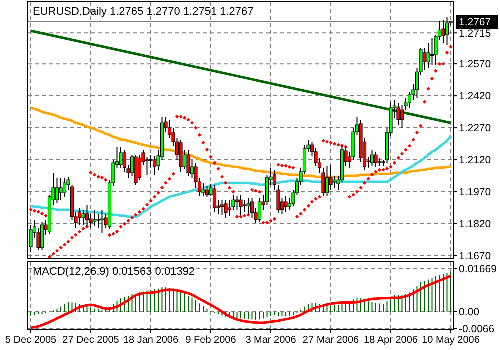 The height and width of the screenshot is (350, 500). Describe the element at coordinates (151, 340) in the screenshot. I see `x-tick-label: 18 Jan 2006` at that location.